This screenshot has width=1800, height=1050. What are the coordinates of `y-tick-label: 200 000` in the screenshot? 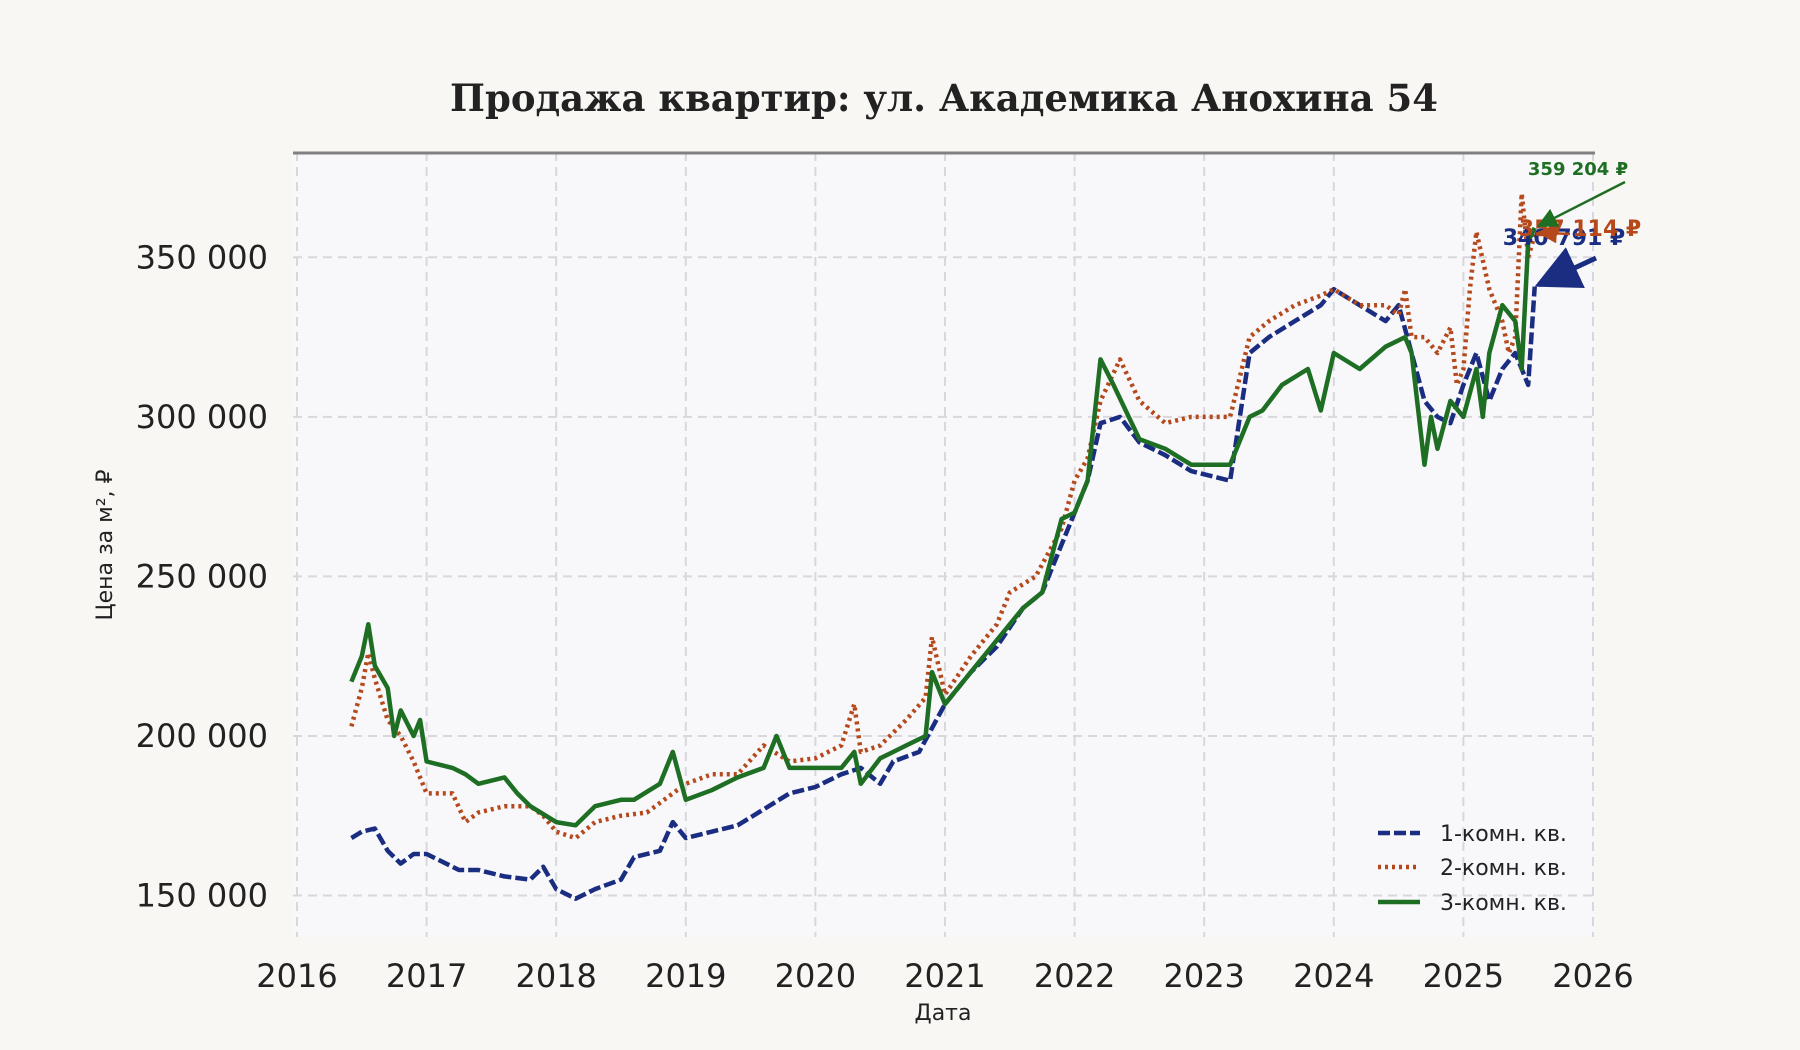 It's located at (202, 736).